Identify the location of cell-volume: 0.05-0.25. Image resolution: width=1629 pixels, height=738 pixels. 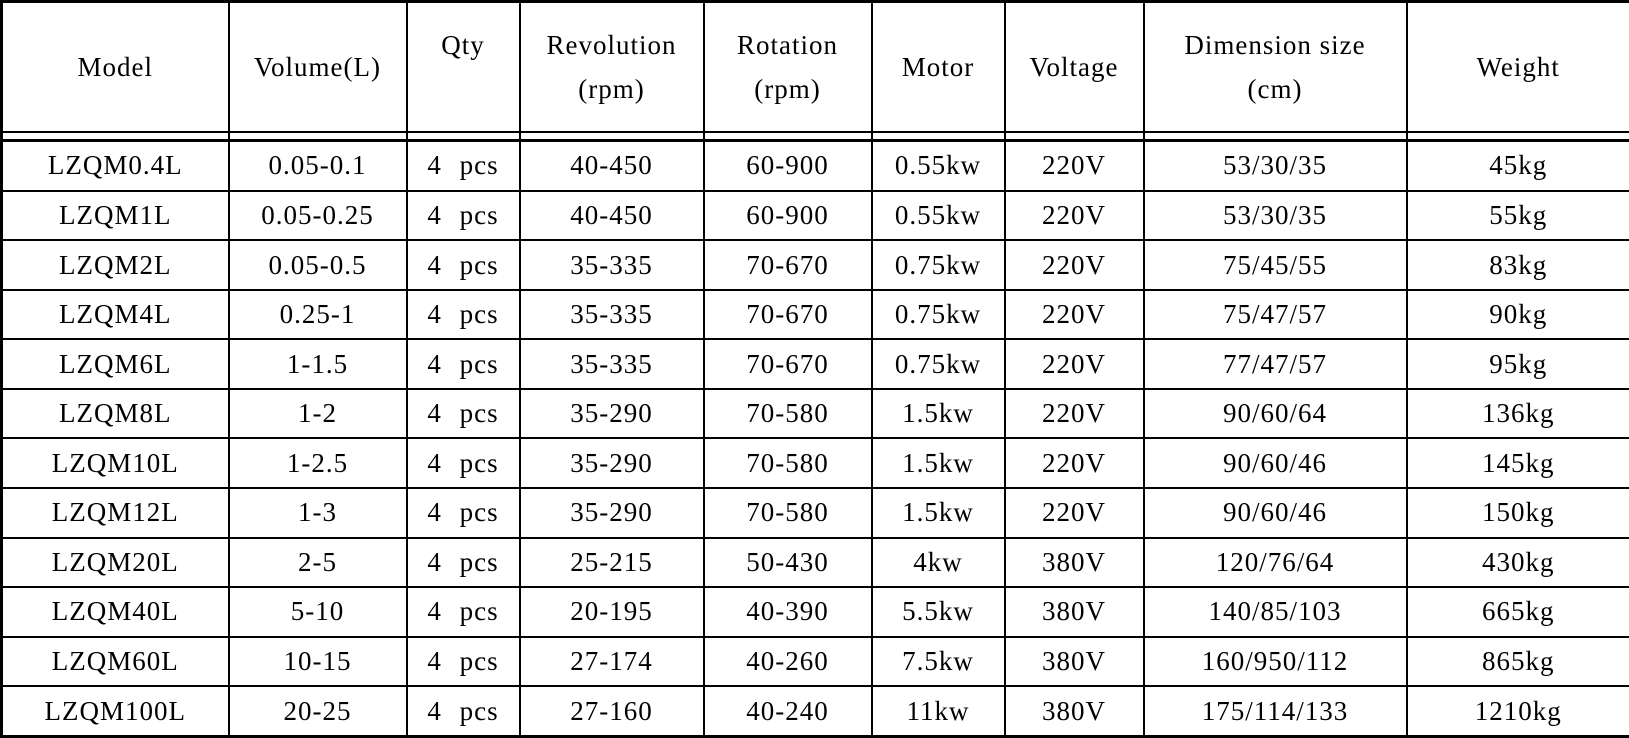
(317, 215).